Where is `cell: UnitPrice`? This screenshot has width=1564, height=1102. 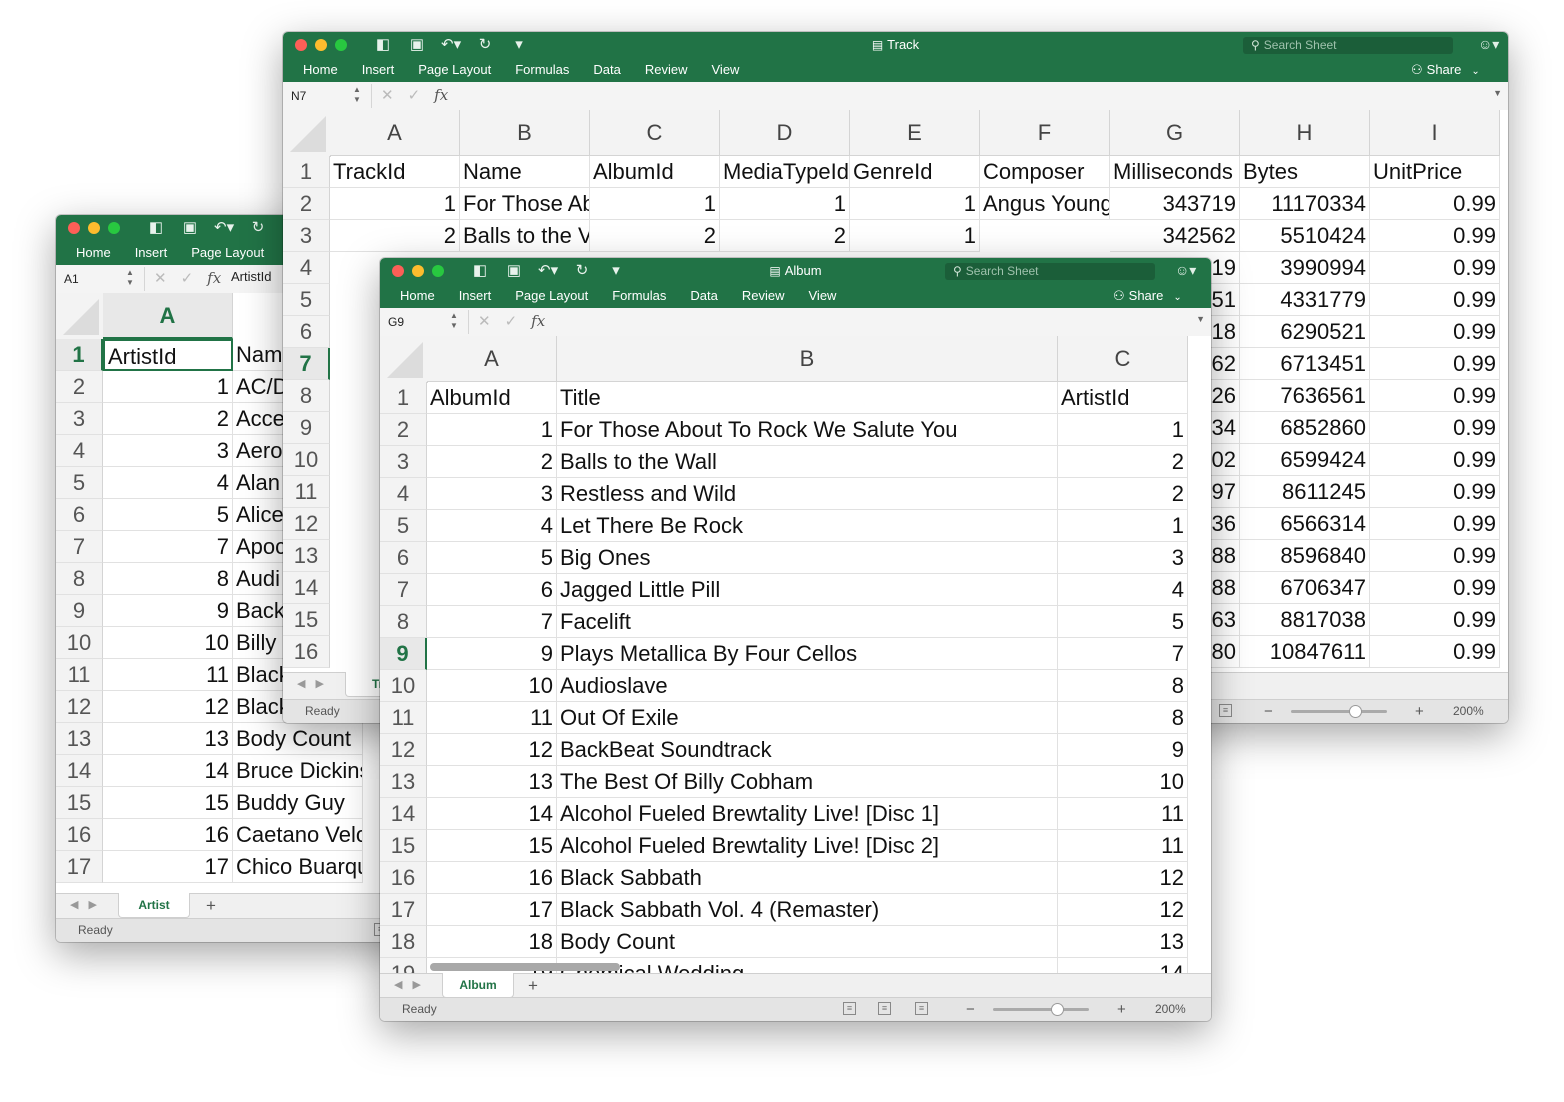
cell: UnitPrice is located at coordinates (1435, 172).